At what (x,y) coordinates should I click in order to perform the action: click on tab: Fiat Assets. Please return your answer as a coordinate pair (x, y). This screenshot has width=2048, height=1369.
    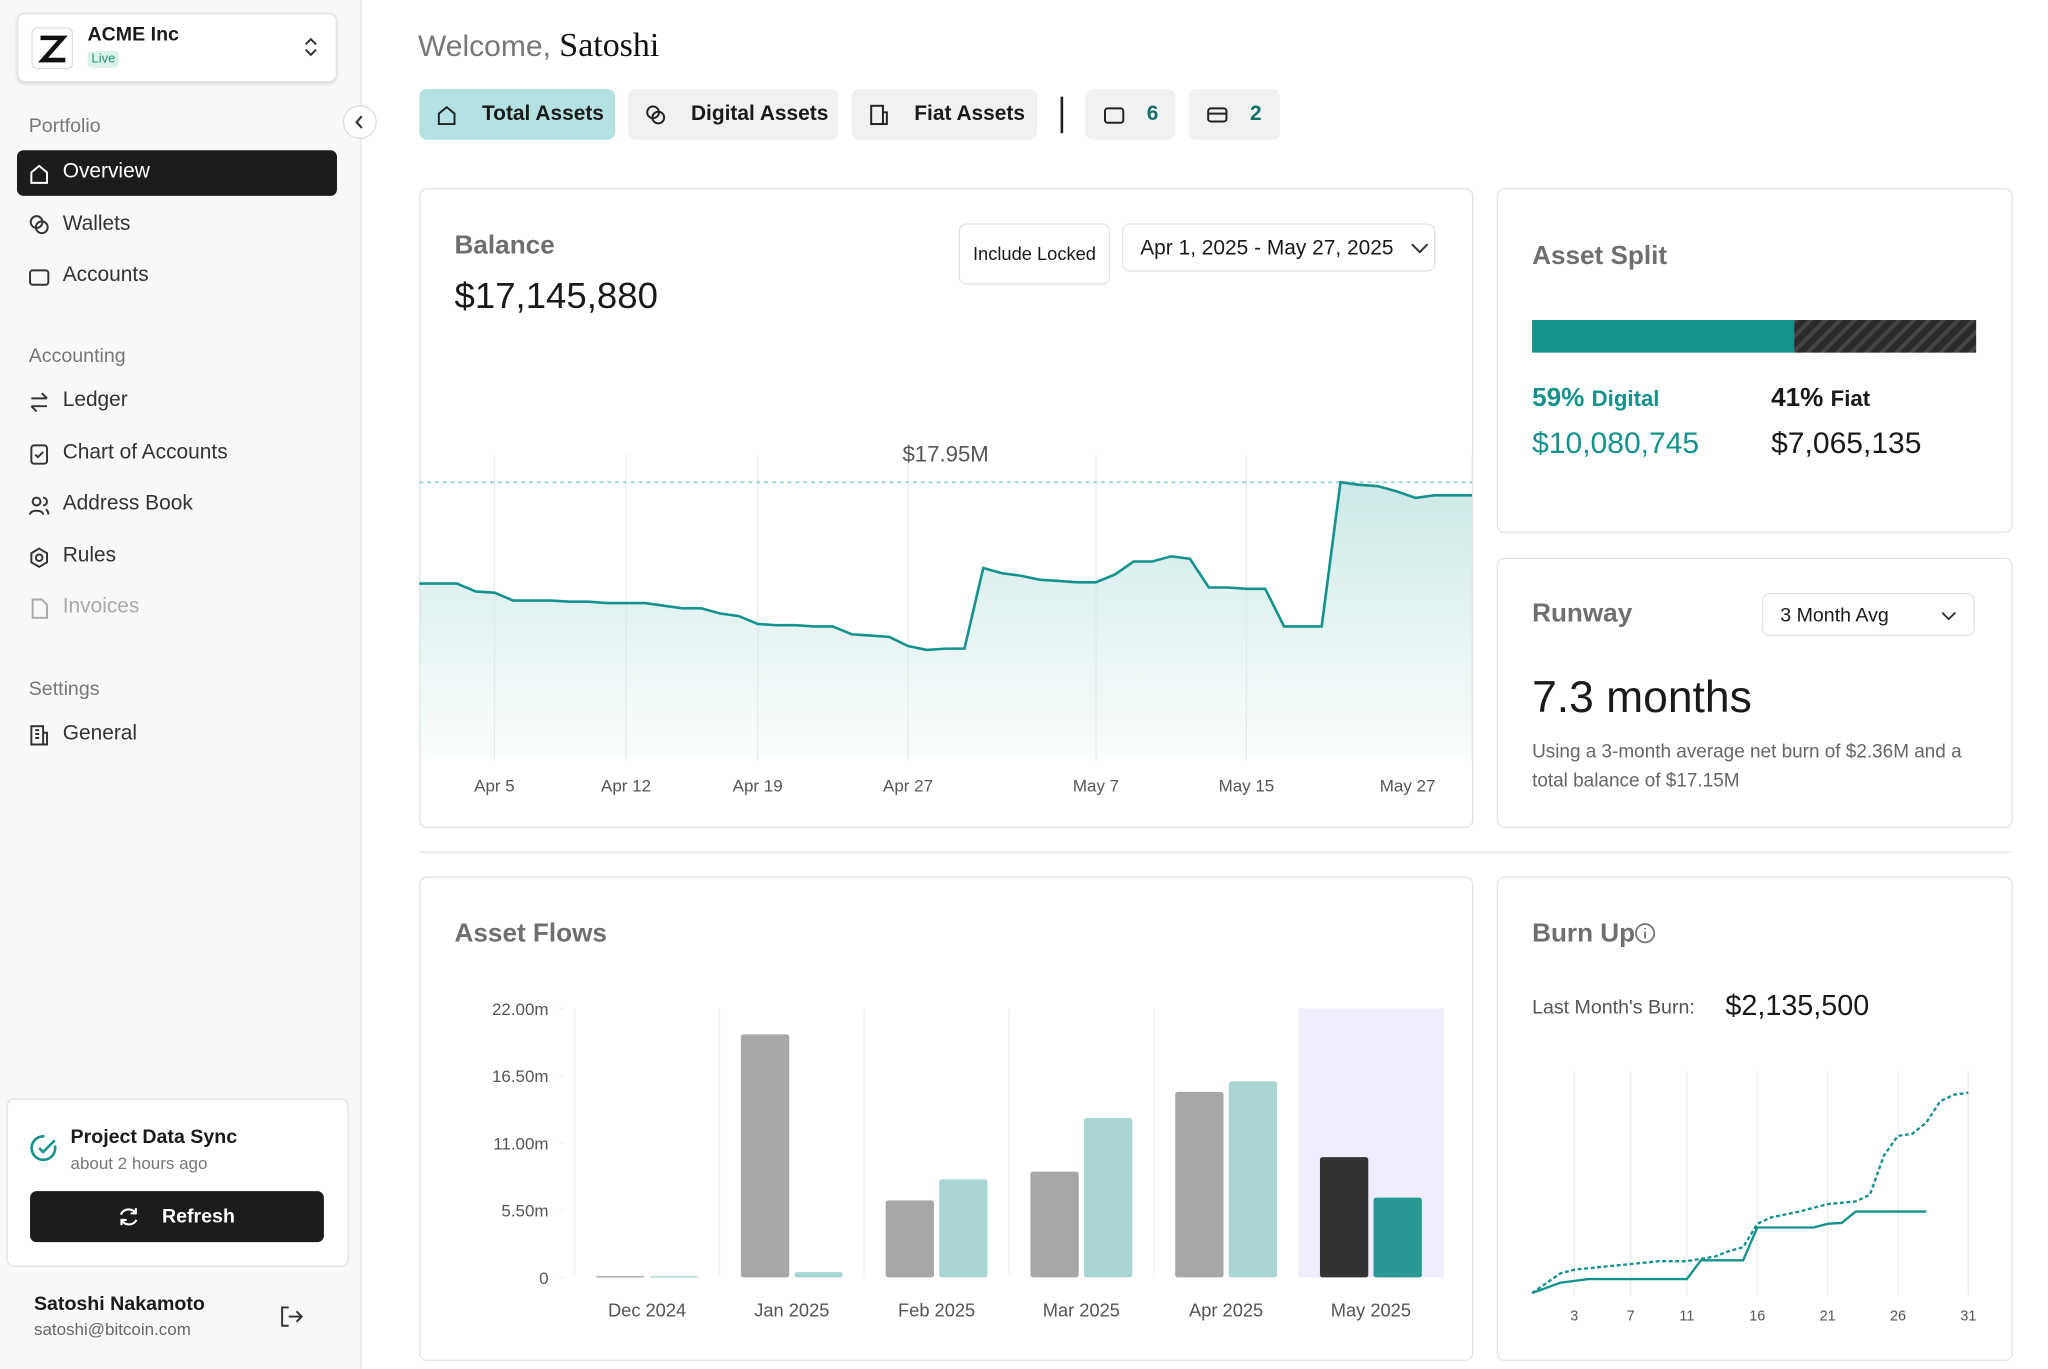
    Looking at the image, I should click on (944, 114).